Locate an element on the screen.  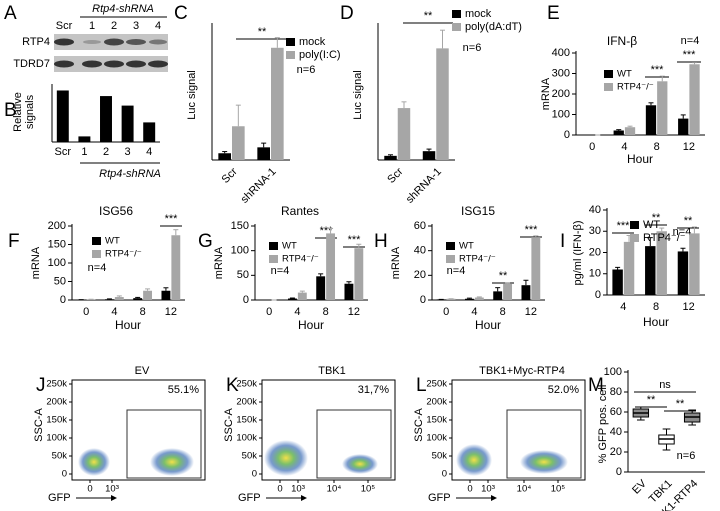
panel-letter: C is located at coordinates (181, 13).